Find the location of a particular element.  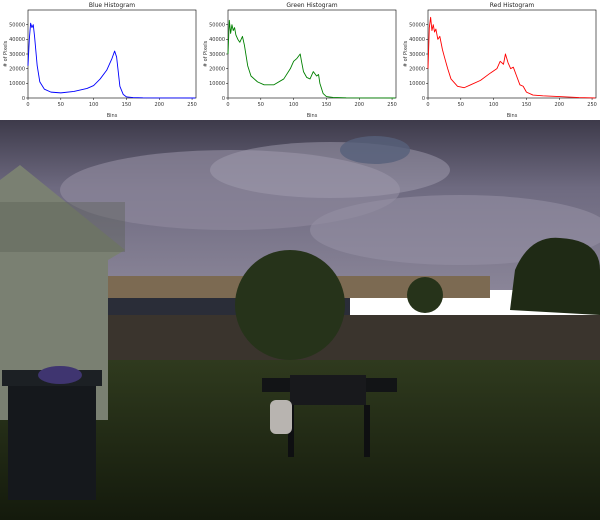

chart-title: Red Histogram is located at coordinates (512, 5).